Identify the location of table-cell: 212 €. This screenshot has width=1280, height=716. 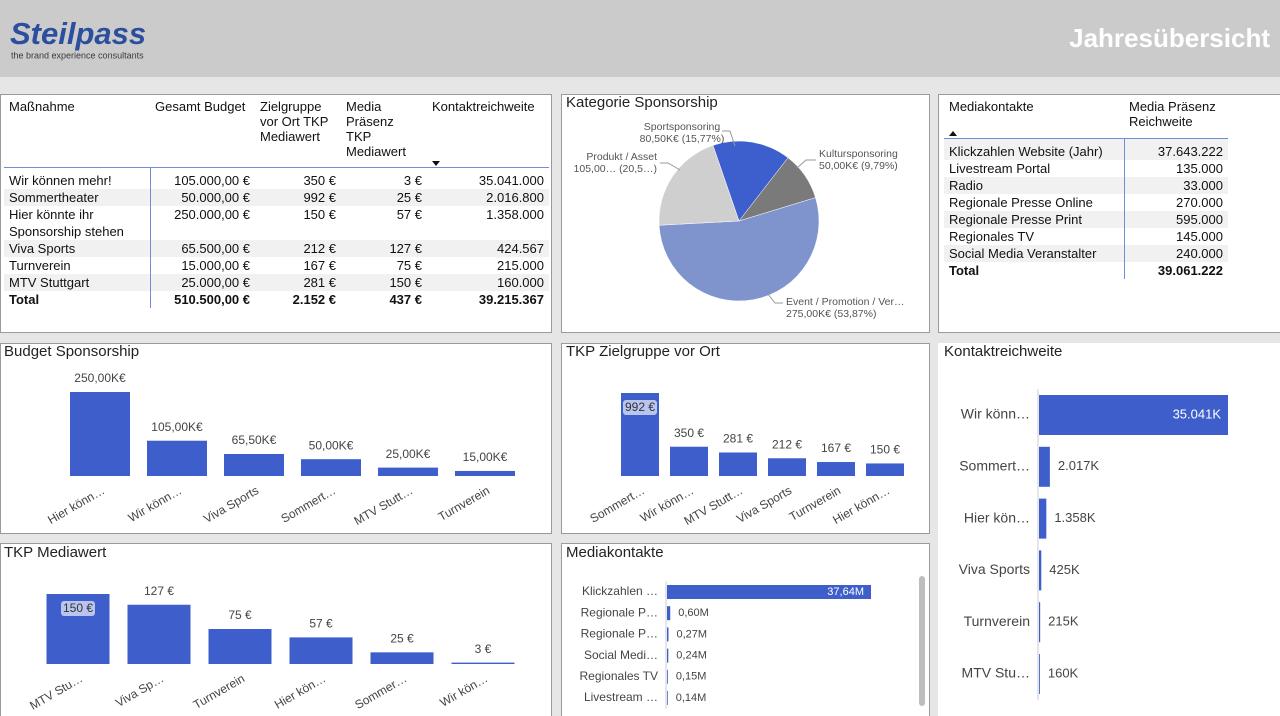
(298, 248).